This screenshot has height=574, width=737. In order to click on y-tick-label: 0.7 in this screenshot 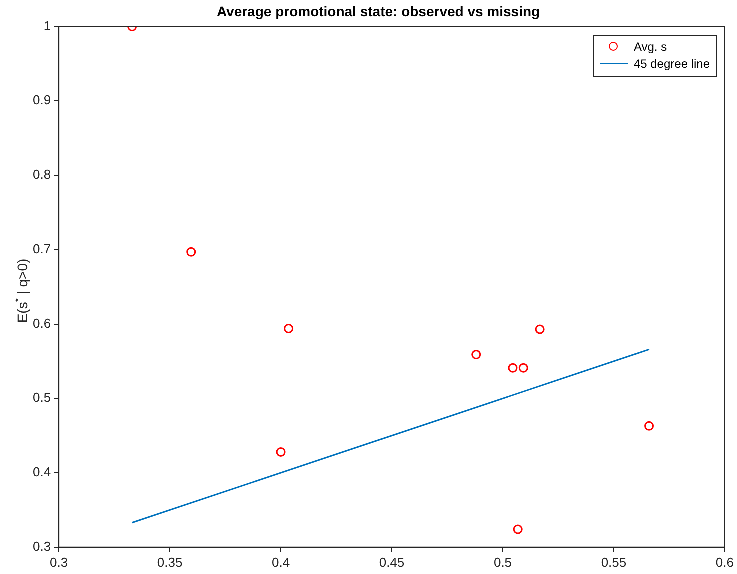, I will do `click(42, 248)`.